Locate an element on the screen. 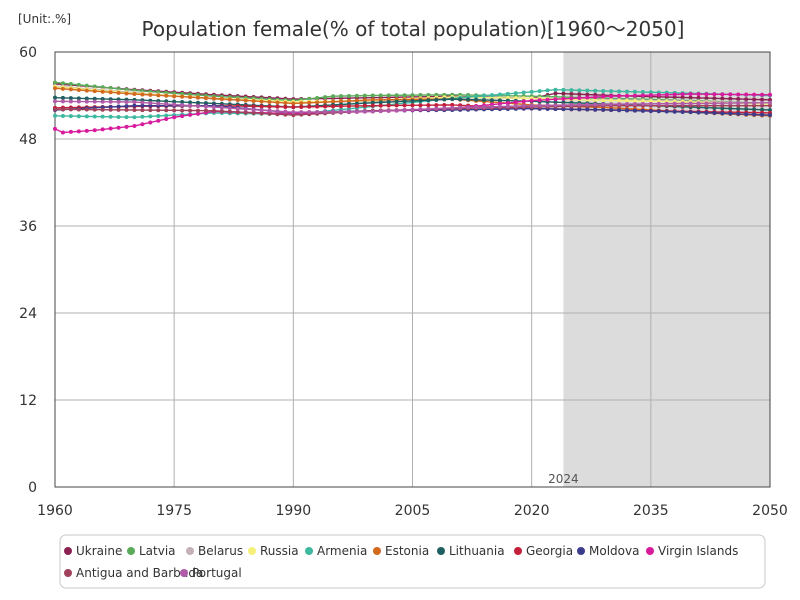 Image resolution: width=800 pixels, height=600 pixels. legend-label: Russia is located at coordinates (279, 551).